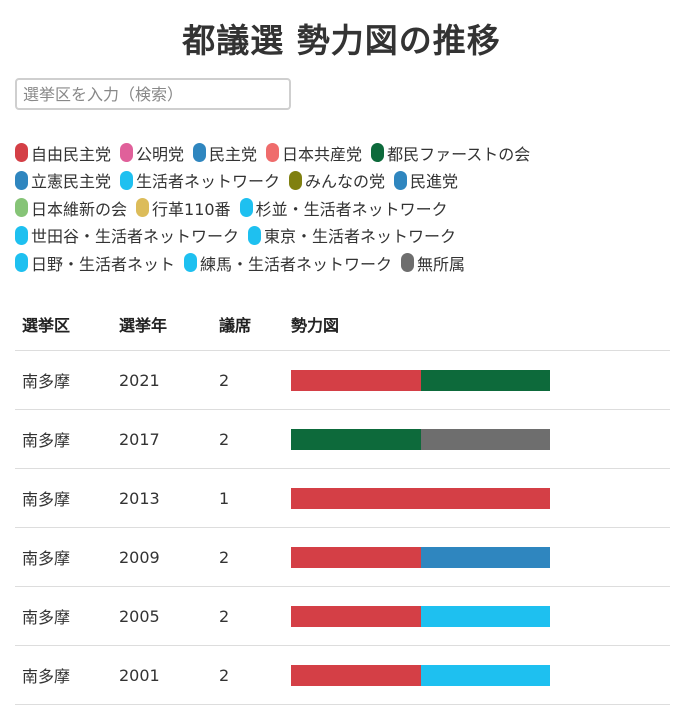  I want to click on year-cell: 2005, so click(139, 616).